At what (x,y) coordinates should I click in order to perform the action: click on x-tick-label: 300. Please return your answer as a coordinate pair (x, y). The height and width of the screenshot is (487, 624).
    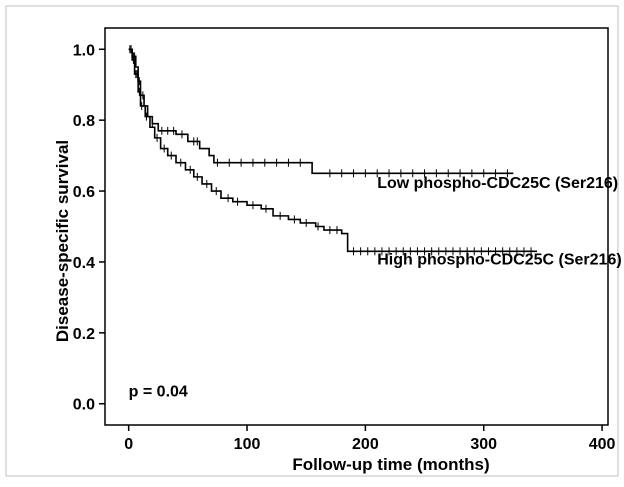
    Looking at the image, I should click on (483, 444).